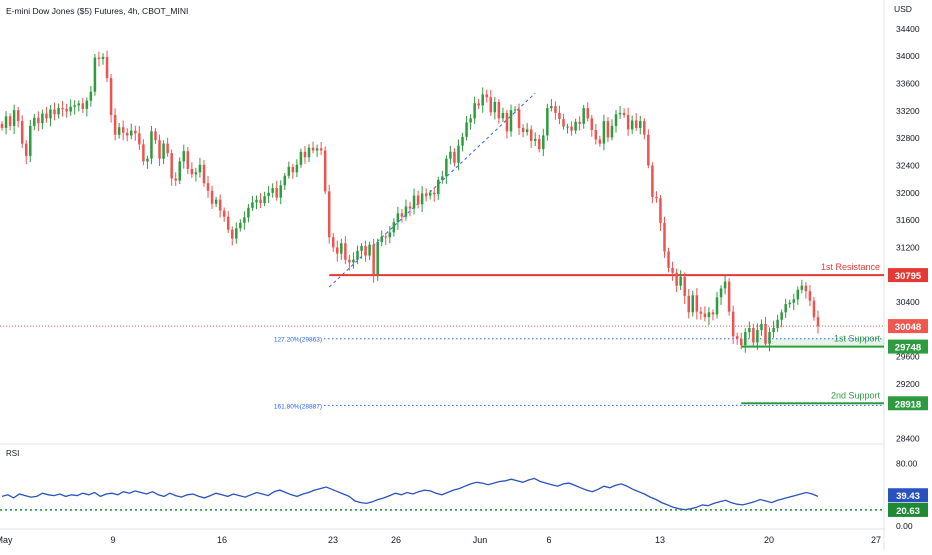 The image size is (932, 555). I want to click on support-2-price-tag: 28918, so click(908, 404).